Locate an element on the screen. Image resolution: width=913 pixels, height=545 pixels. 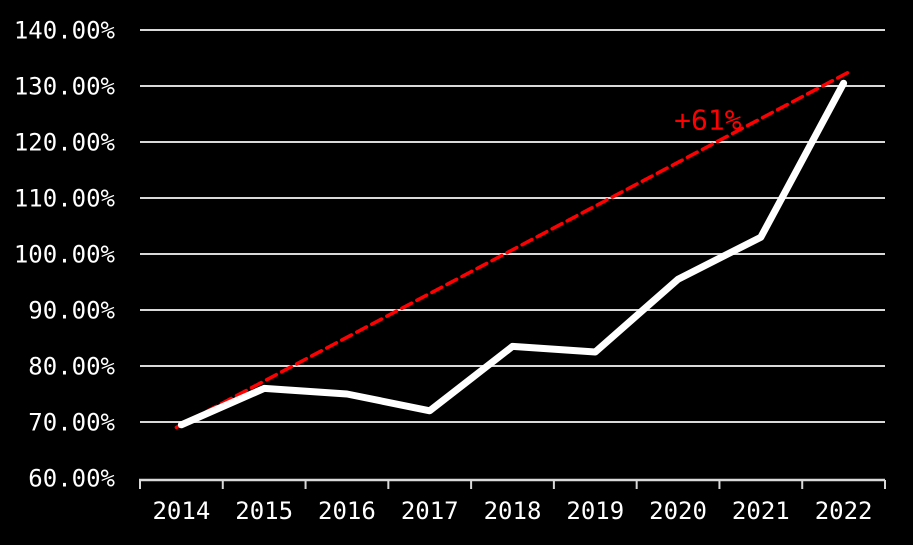
x-axis-tick-label: 2014 is located at coordinates (181, 511).